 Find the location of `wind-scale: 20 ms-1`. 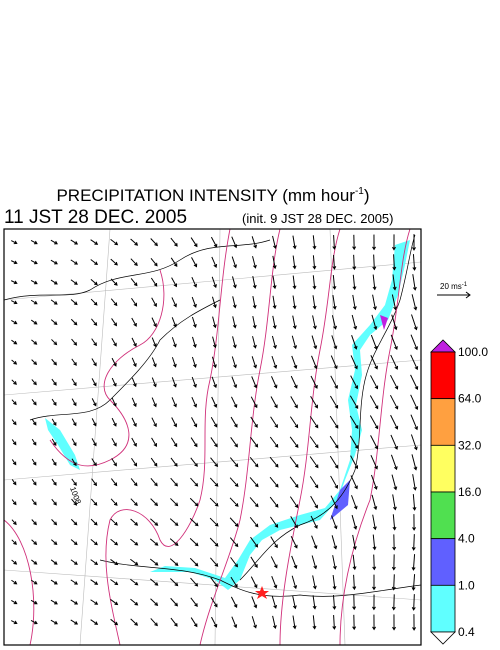

wind-scale: 20 ms-1 is located at coordinates (454, 290).